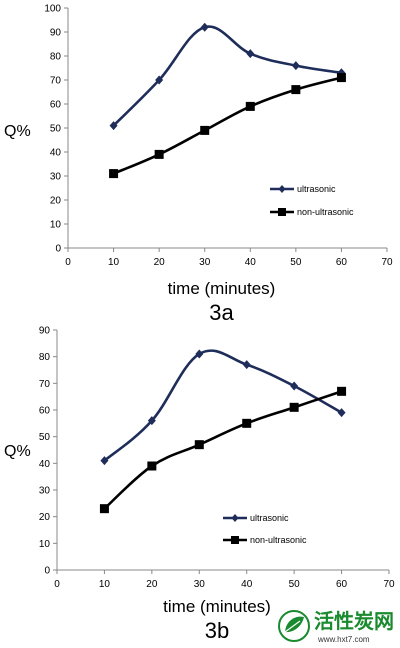 This screenshot has height=648, width=400. Describe the element at coordinates (217, 630) in the screenshot. I see `panel-label: 3b` at that location.